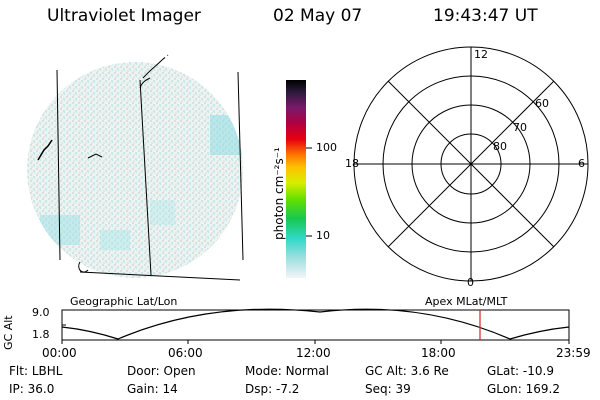  I want to click on status-gain: Gain: 14, so click(152, 389).